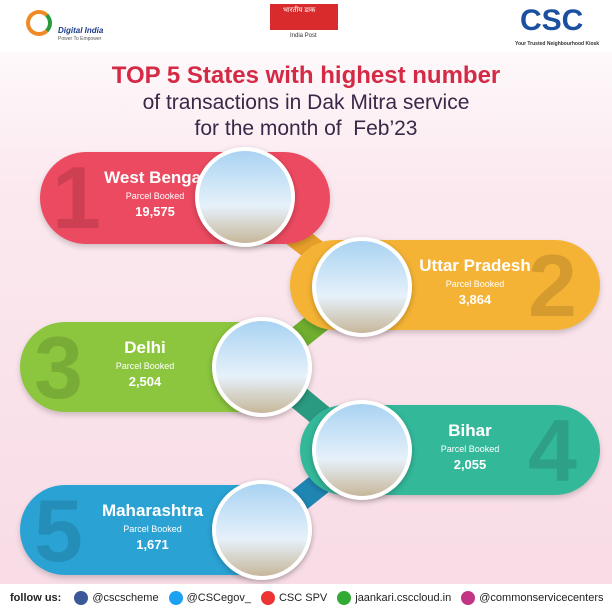 The image size is (612, 612). I want to click on state-info: Maharashtra Parcel Booked 1,671, so click(152, 526).